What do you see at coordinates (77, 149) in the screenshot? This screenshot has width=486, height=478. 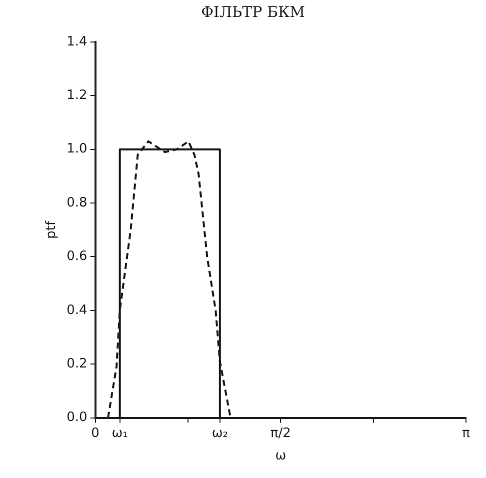 I see `y-tick-label: 1.0` at bounding box center [77, 149].